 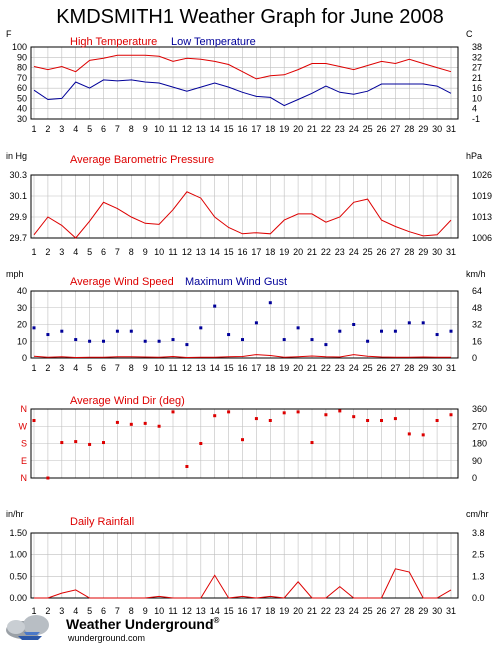 I want to click on pressure-day-label: 30, so click(x=437, y=252).